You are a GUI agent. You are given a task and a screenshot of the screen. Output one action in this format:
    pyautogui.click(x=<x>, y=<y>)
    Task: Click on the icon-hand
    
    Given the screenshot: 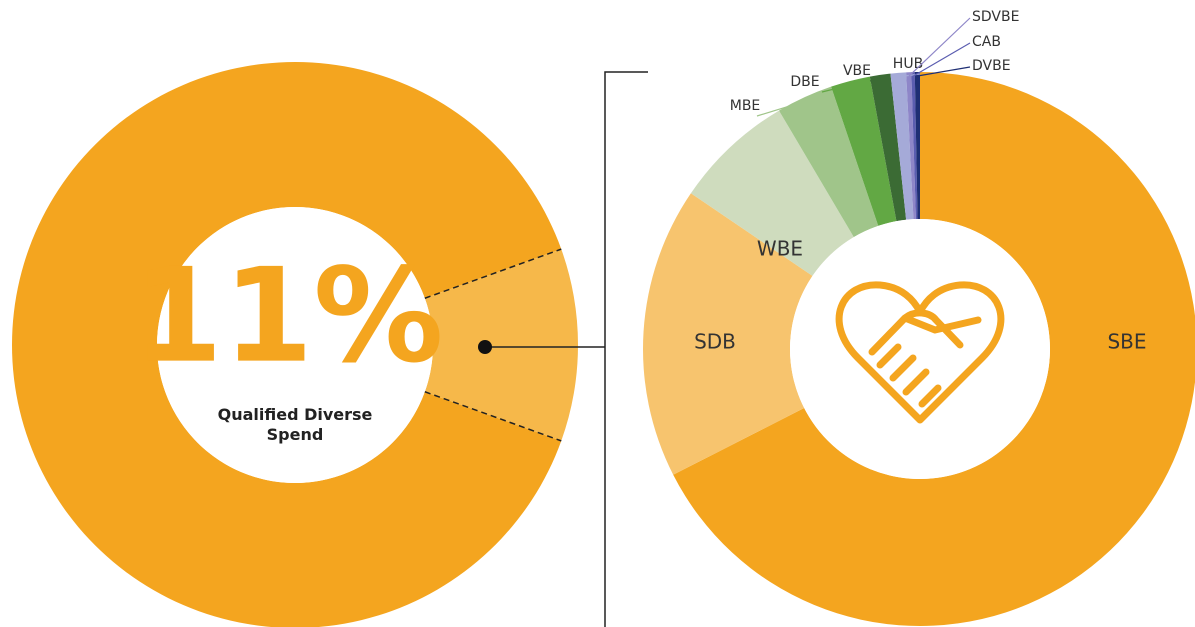 What is the action you would take?
    pyautogui.click(x=925, y=332)
    